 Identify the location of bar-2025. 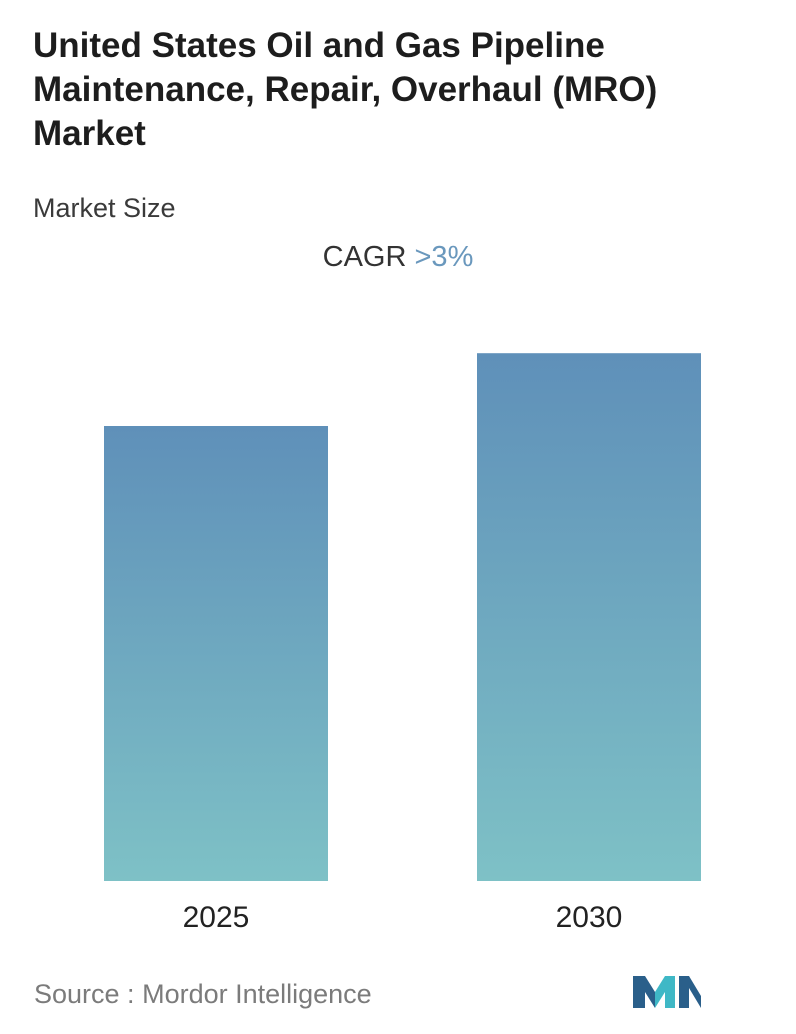
(216, 653).